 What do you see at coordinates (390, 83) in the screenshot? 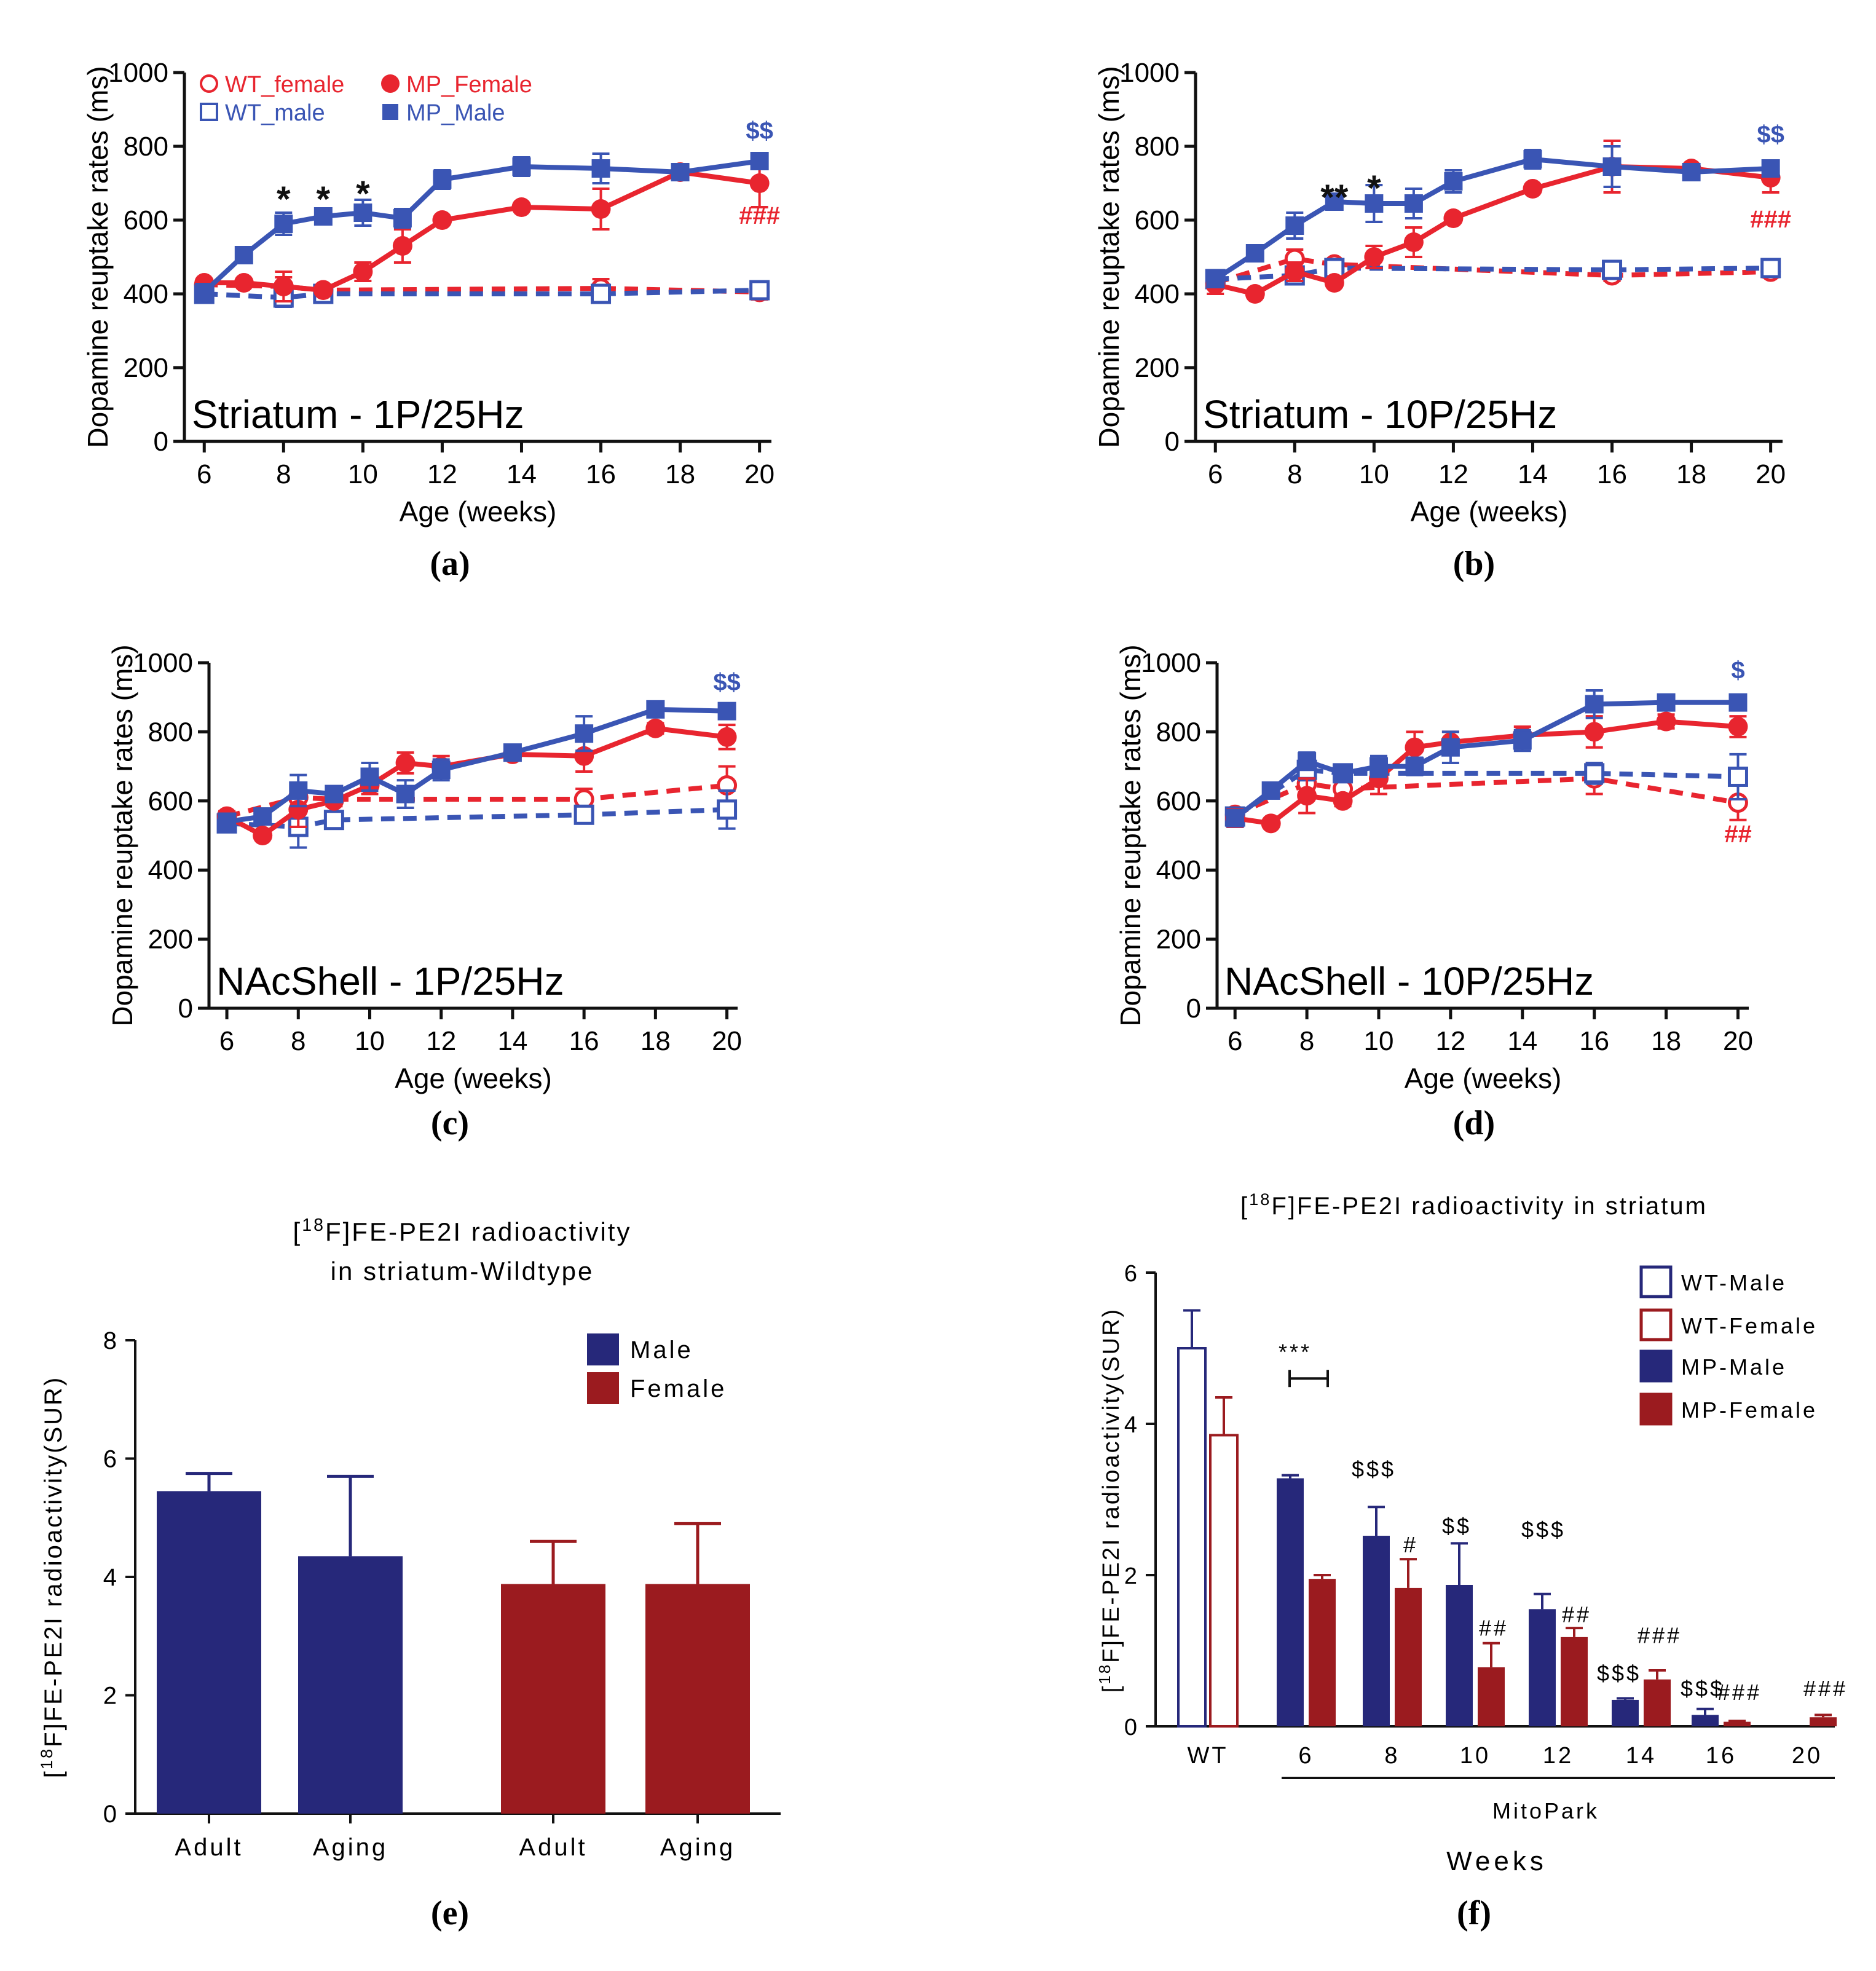
I see `legend-marker` at bounding box center [390, 83].